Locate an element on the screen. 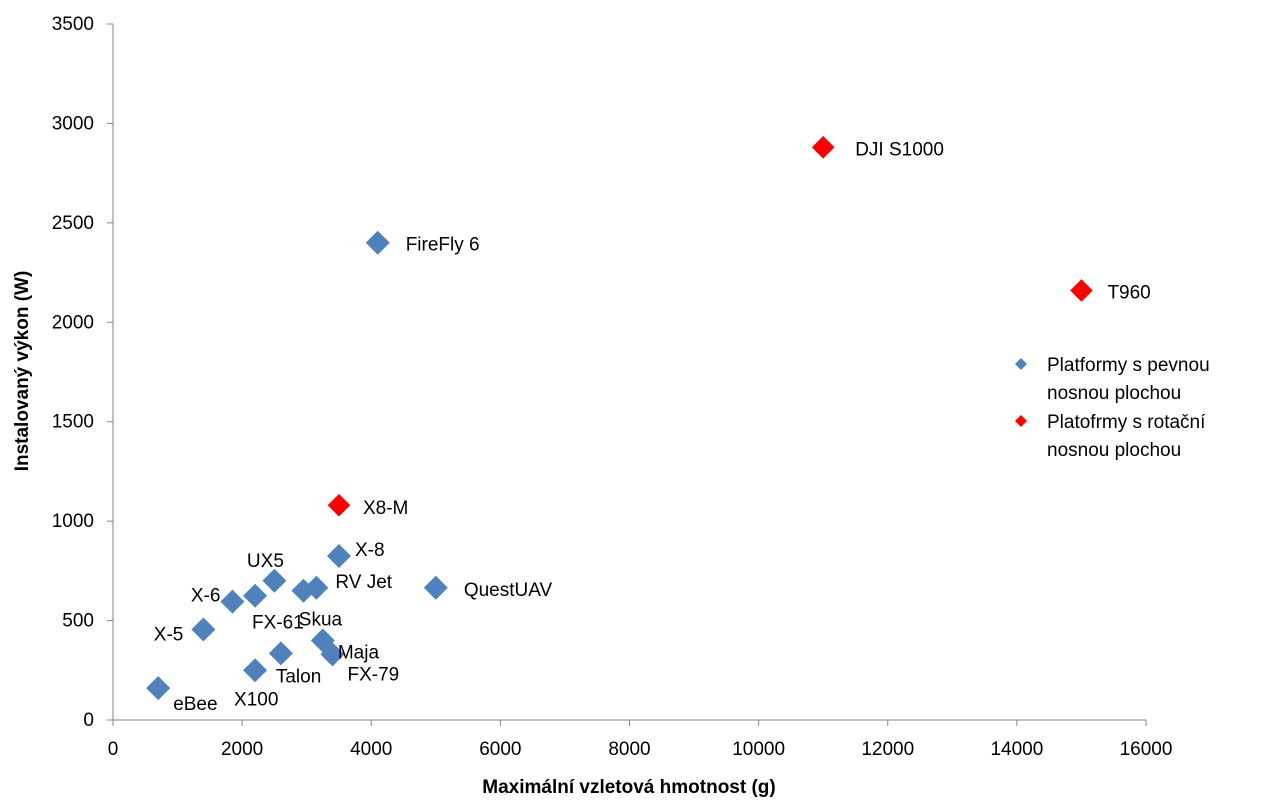  data-point-label: Maja is located at coordinates (359, 652).